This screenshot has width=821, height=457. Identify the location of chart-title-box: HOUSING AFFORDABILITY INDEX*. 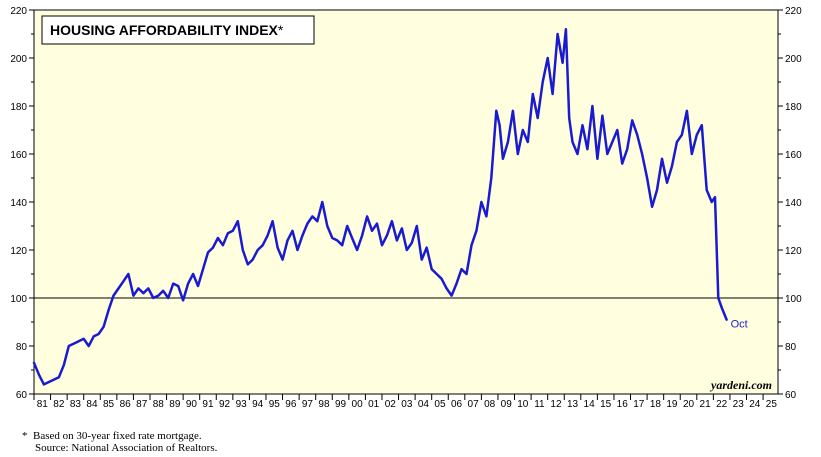
(178, 30).